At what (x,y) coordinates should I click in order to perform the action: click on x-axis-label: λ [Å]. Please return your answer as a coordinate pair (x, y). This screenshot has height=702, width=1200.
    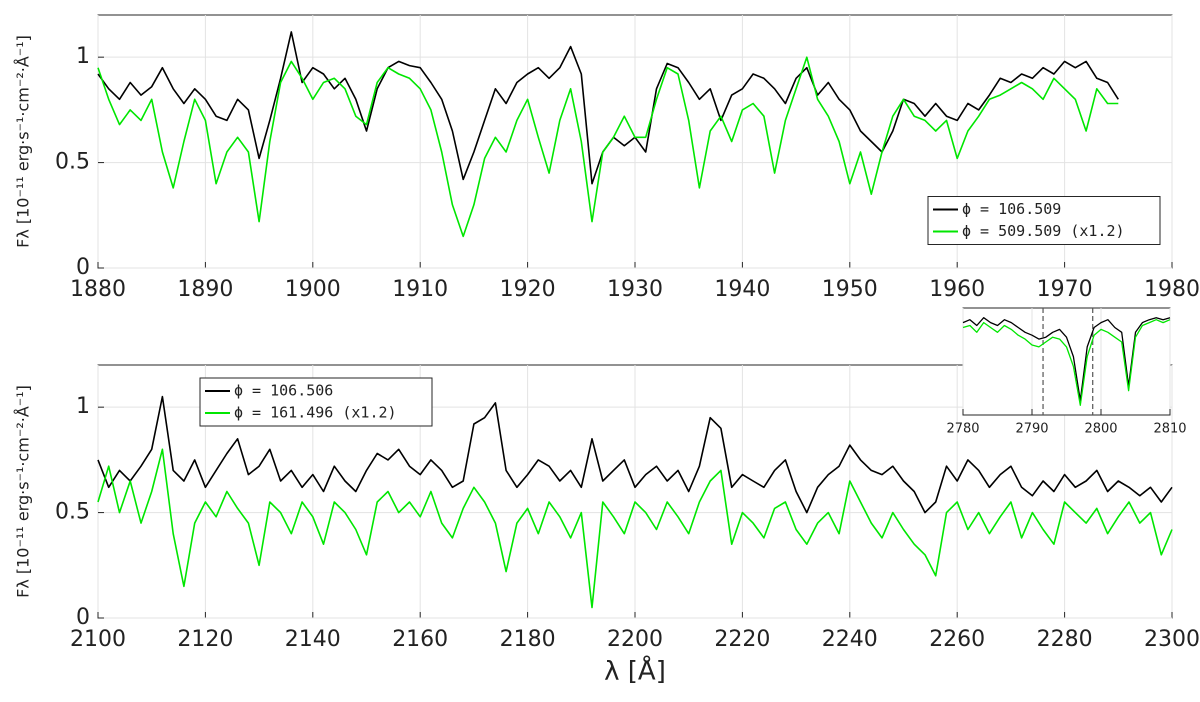
    Looking at the image, I should click on (635, 671).